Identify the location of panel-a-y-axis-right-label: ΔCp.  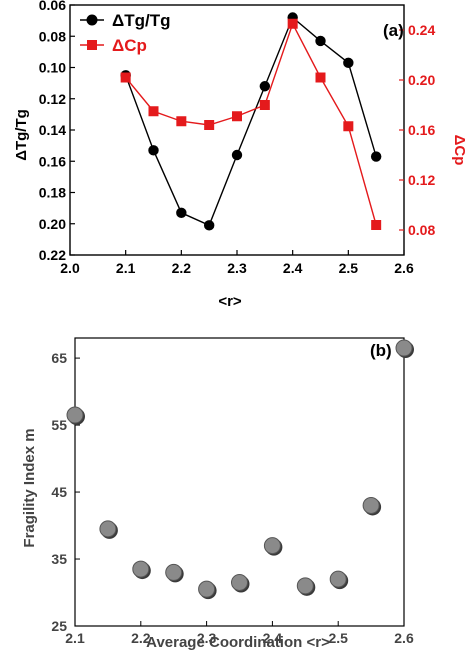
(459, 150).